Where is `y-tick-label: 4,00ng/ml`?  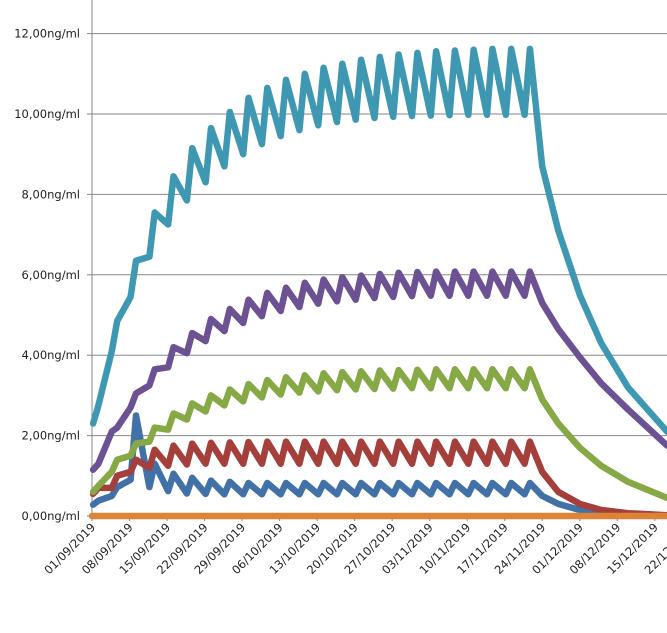
y-tick-label: 4,00ng/ml is located at coordinates (51, 355).